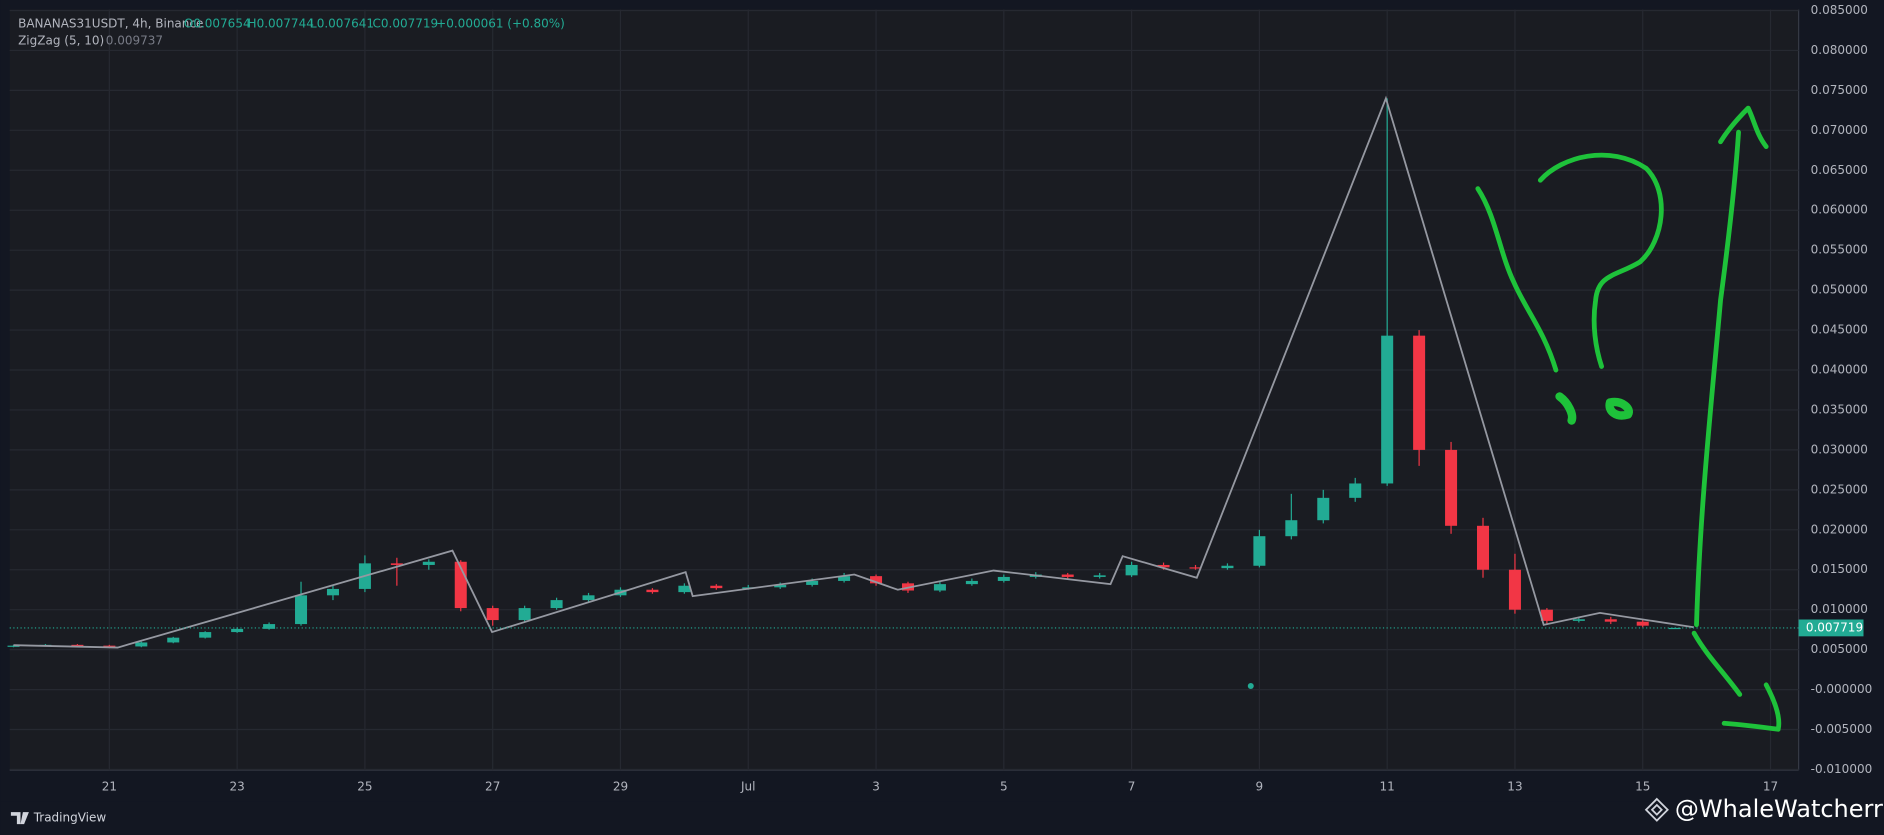  What do you see at coordinates (342, 24) in the screenshot?
I see `ohlc-low: L0.007641` at bounding box center [342, 24].